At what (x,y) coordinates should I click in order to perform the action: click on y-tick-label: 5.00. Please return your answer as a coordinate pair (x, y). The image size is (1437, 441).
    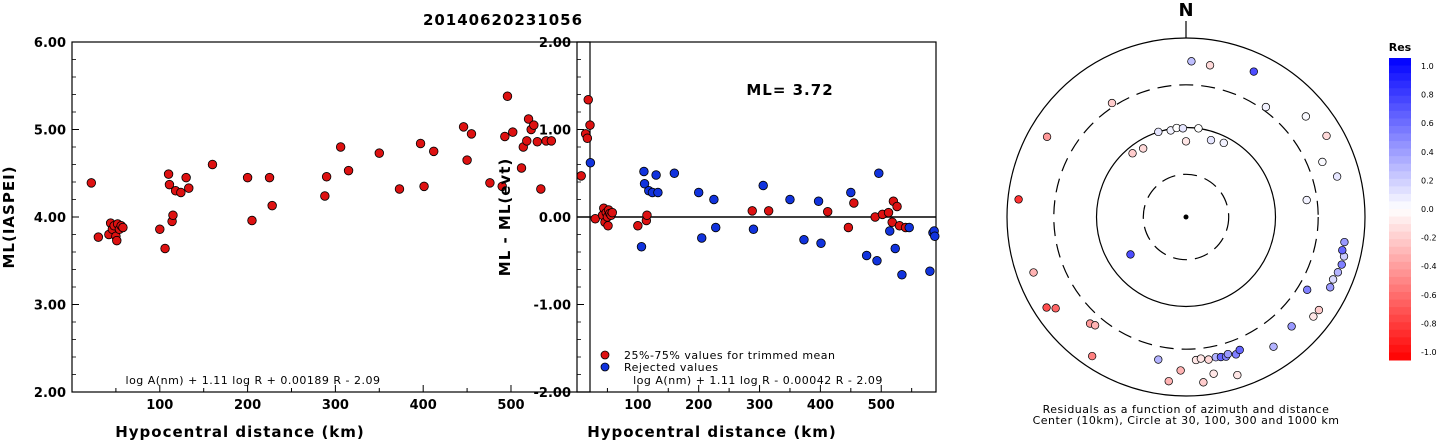
    Looking at the image, I should click on (50, 131).